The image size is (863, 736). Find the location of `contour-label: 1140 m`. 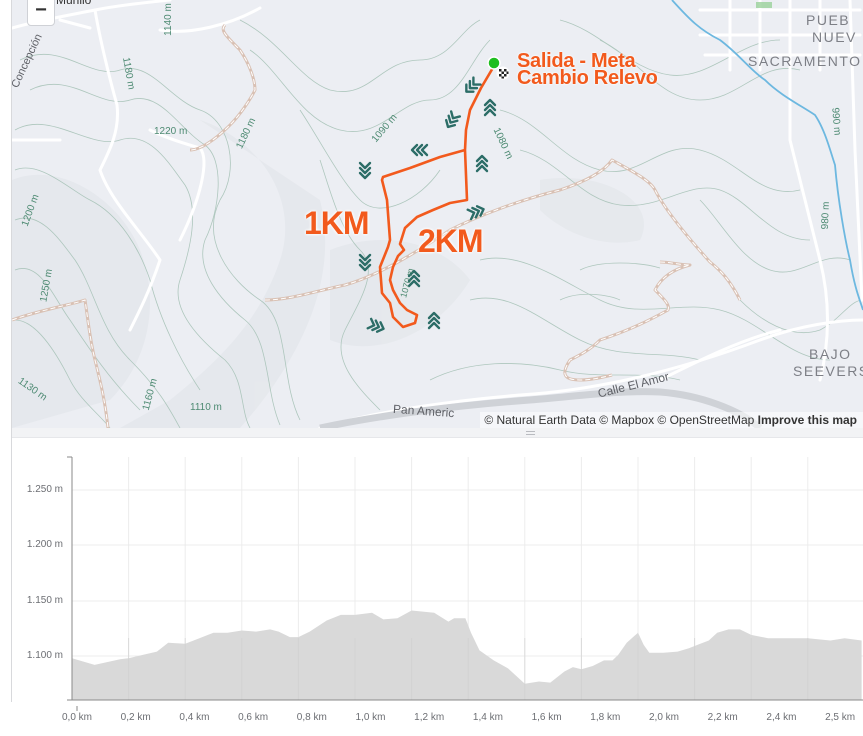

contour-label: 1140 m is located at coordinates (168, 19).